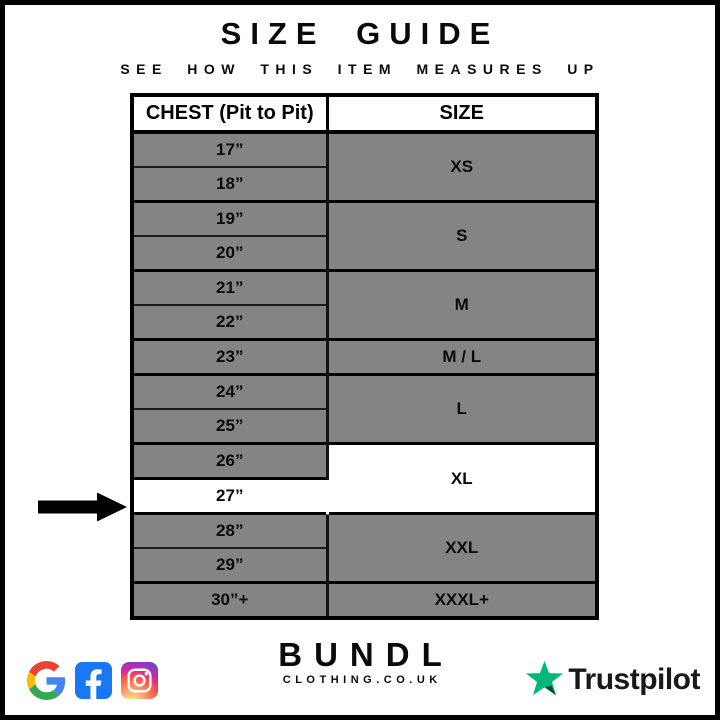  Describe the element at coordinates (230, 391) in the screenshot. I see `chest-cell: 24”` at that location.